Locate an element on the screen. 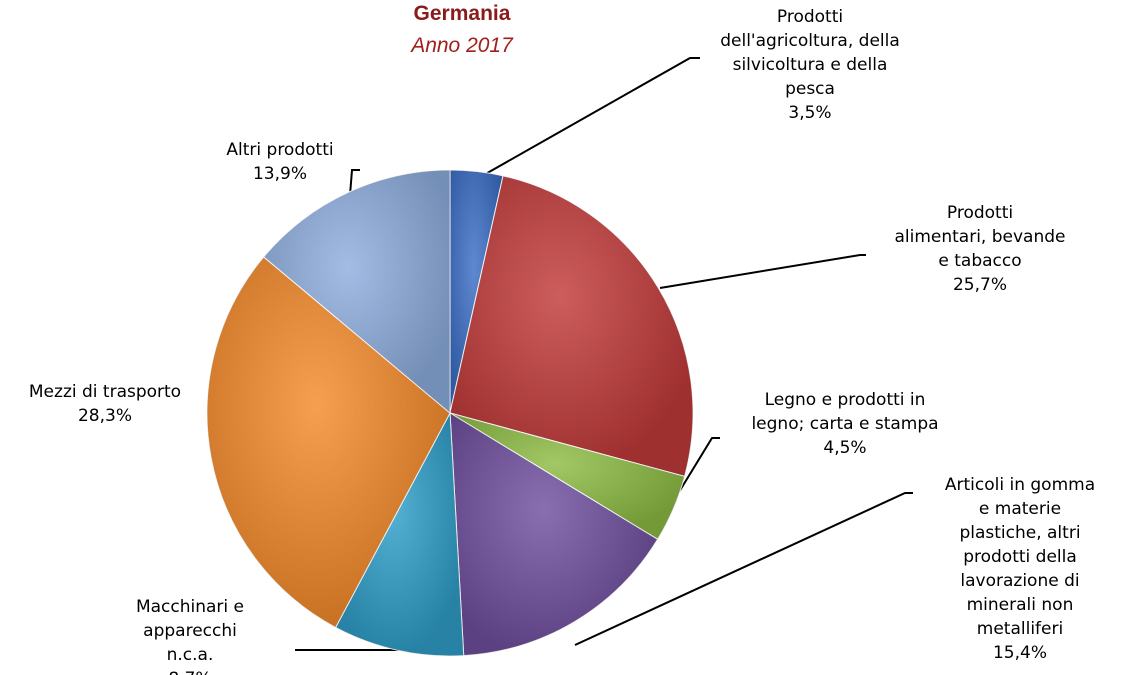 The height and width of the screenshot is (675, 1129). value-label: 25,7% is located at coordinates (980, 285).